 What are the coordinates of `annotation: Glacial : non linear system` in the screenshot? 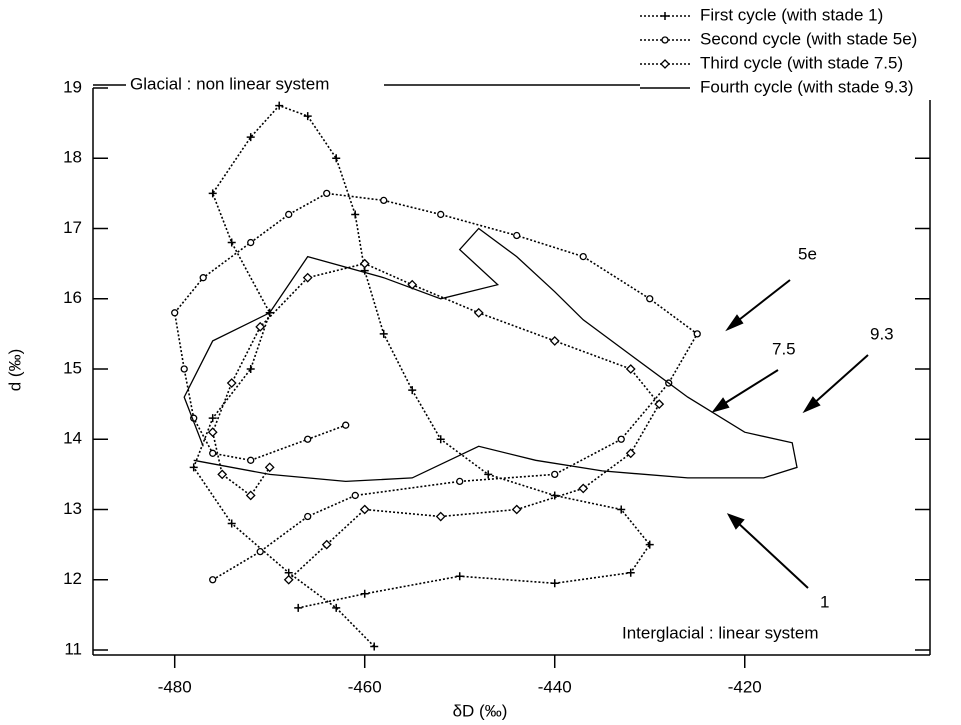 It's located at (229, 83).